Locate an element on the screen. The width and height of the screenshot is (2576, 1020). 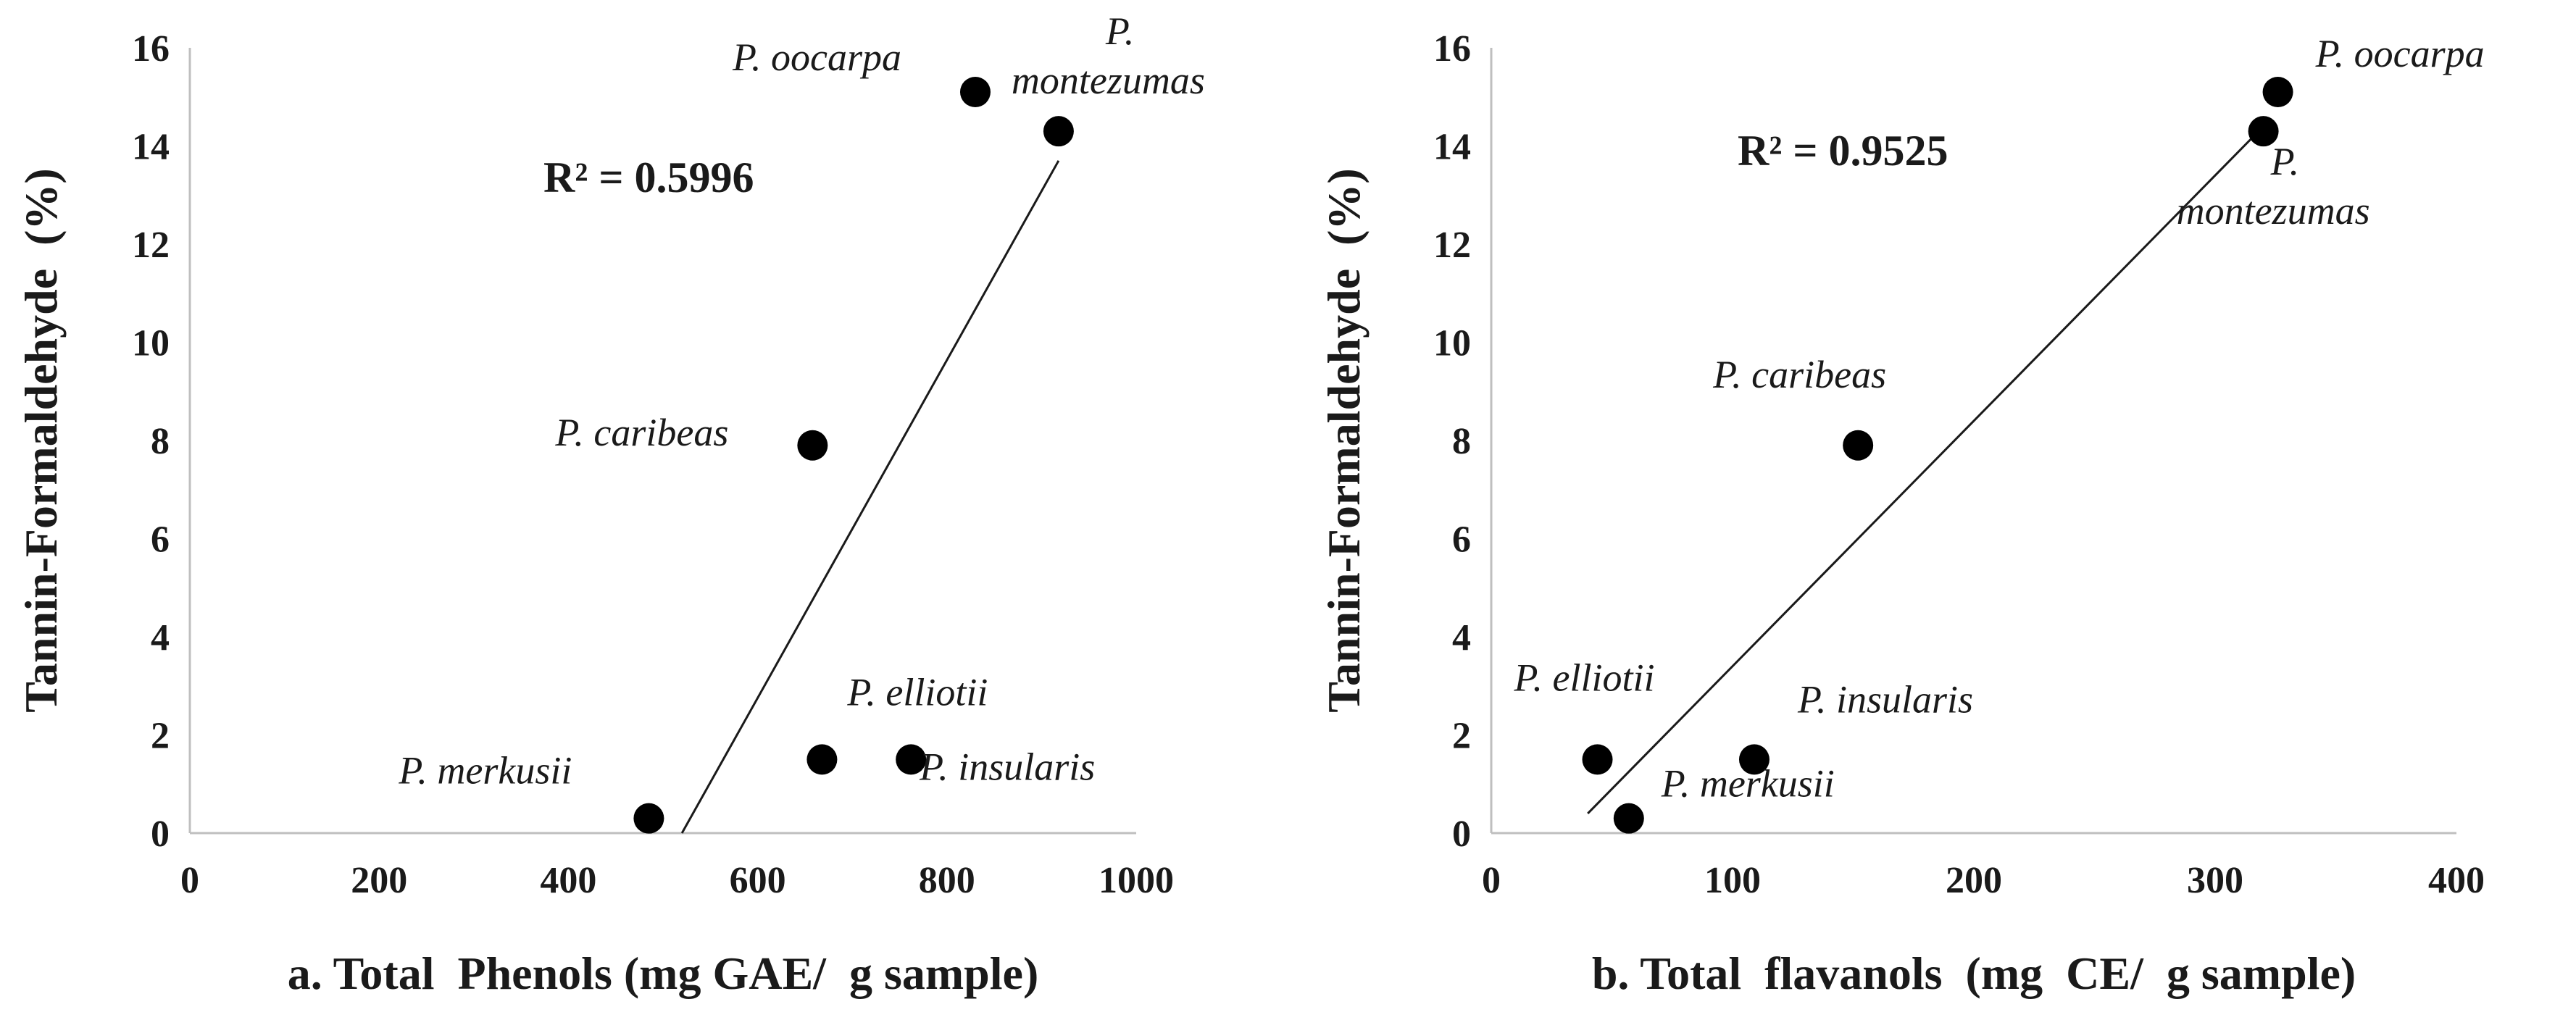
x-tick-labels: 0 100 200 300 400 is located at coordinates (1983, 881).